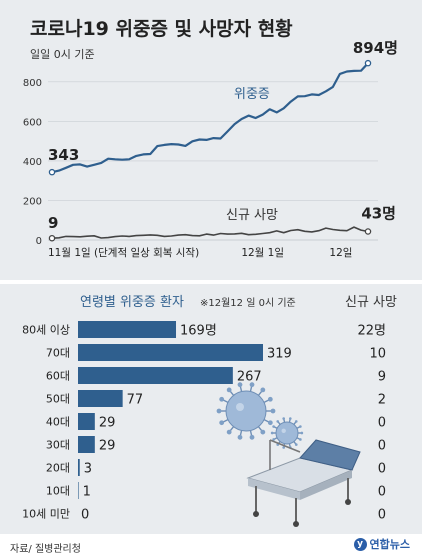 Image resolution: width=422 pixels, height=560 pixels. I want to click on y-tick-label: 800, so click(32, 83).